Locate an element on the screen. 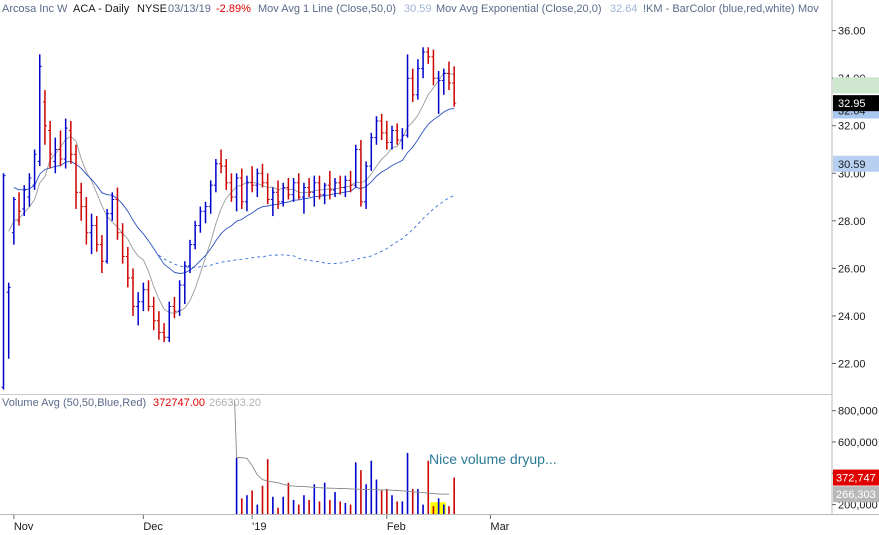 This screenshot has width=879, height=535. price-tick-label: 22.00 is located at coordinates (852, 364).